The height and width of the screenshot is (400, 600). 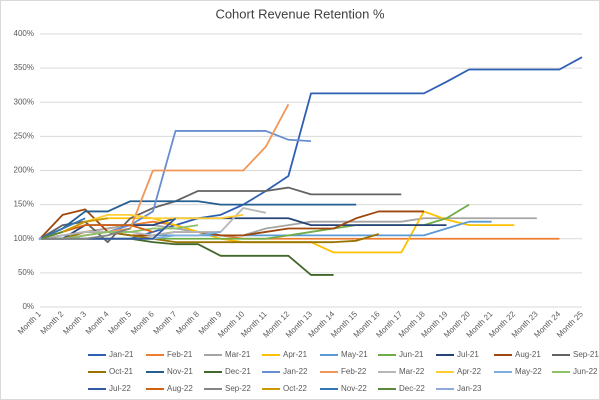 What do you see at coordinates (586, 354) in the screenshot?
I see `legend-label: Sep-21` at bounding box center [586, 354].